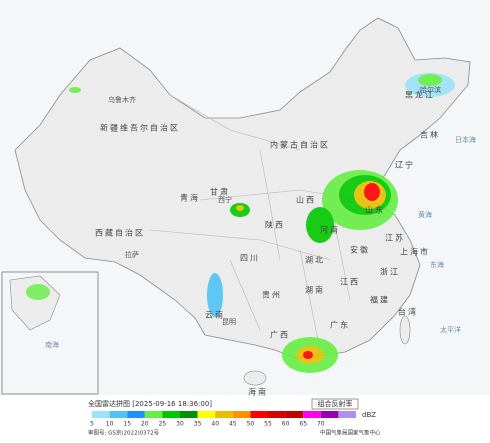  What do you see at coordinates (220, 192) in the screenshot?
I see `map-label: 甘肃` at bounding box center [220, 192].